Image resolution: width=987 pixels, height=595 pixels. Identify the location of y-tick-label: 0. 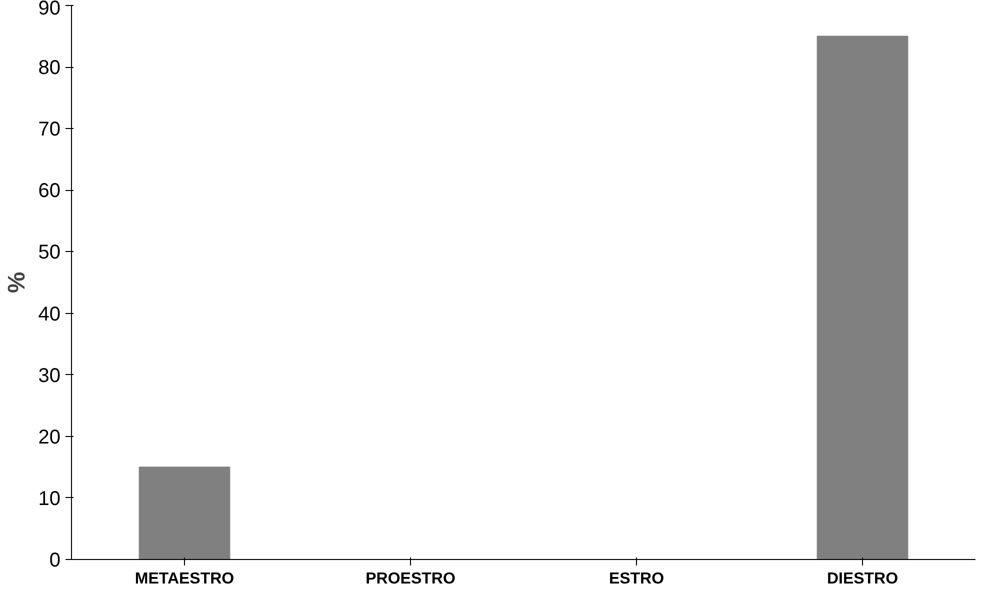
(54, 561).